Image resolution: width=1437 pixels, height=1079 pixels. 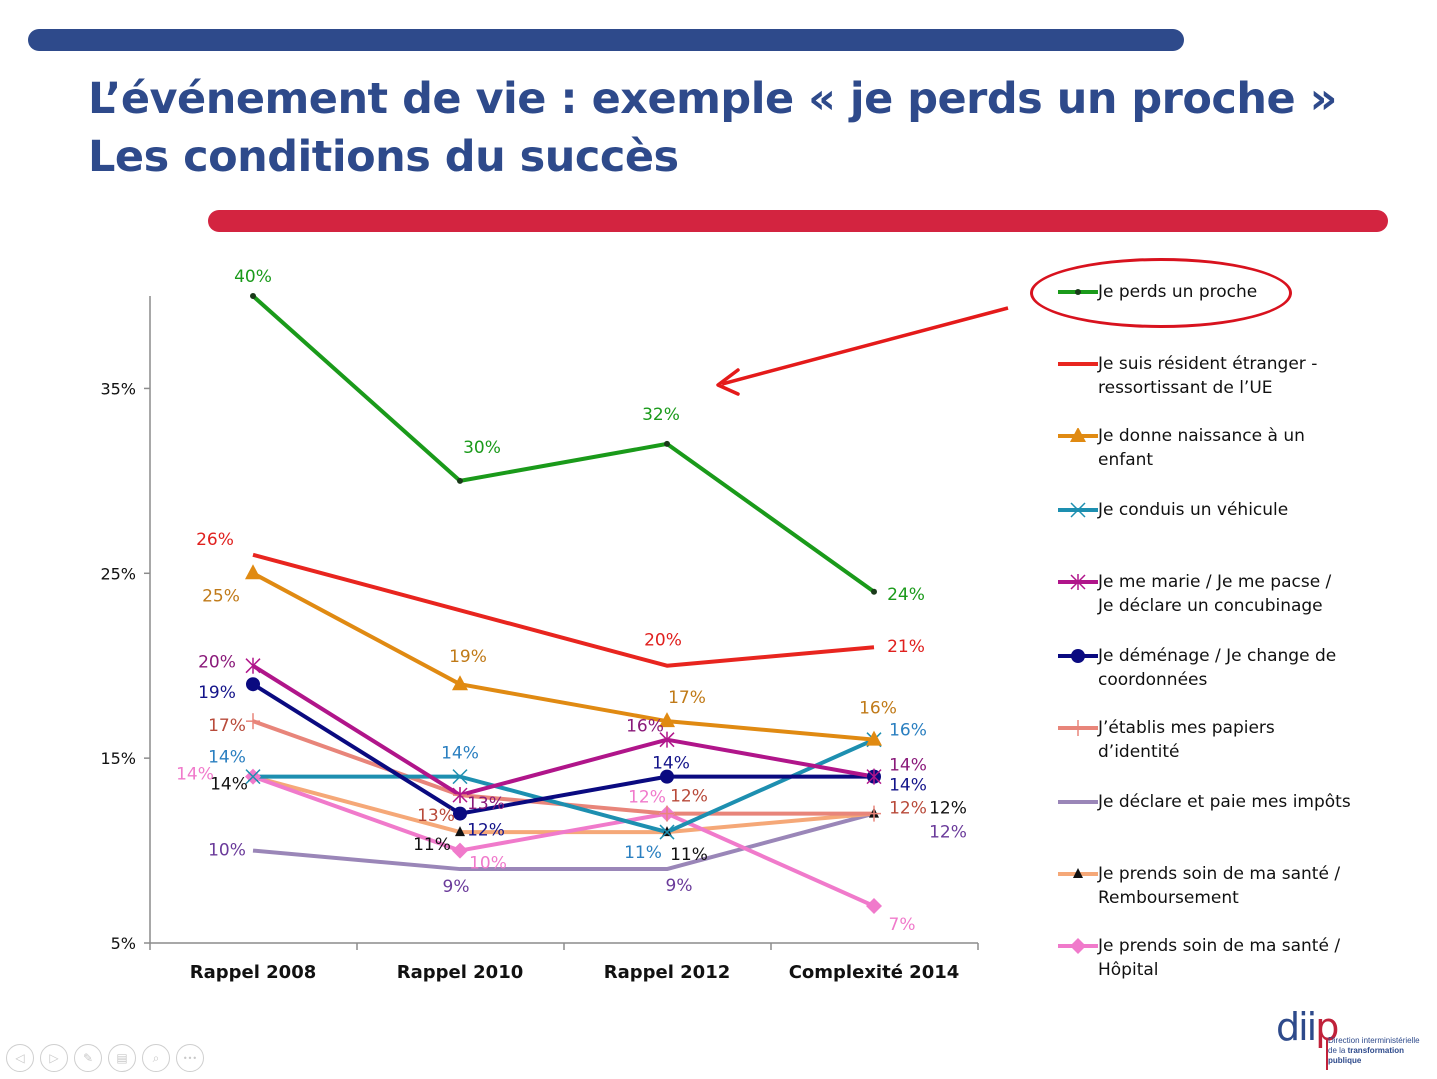 I want to click on slide-sorter-button: ▤, so click(x=122, y=1058).